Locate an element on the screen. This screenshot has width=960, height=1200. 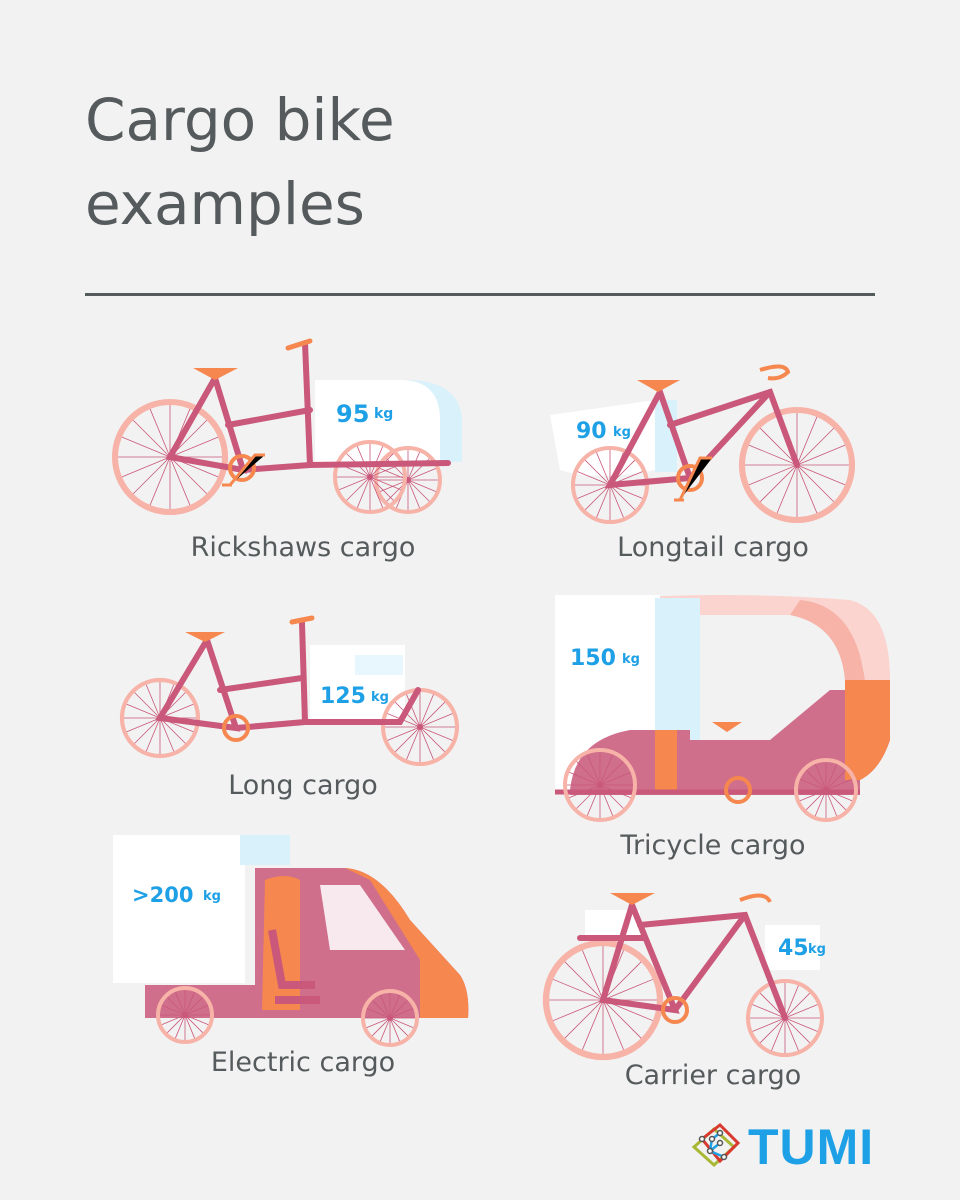
rickshaw-cargo-illustration: 95 kg is located at coordinates (286, 427).